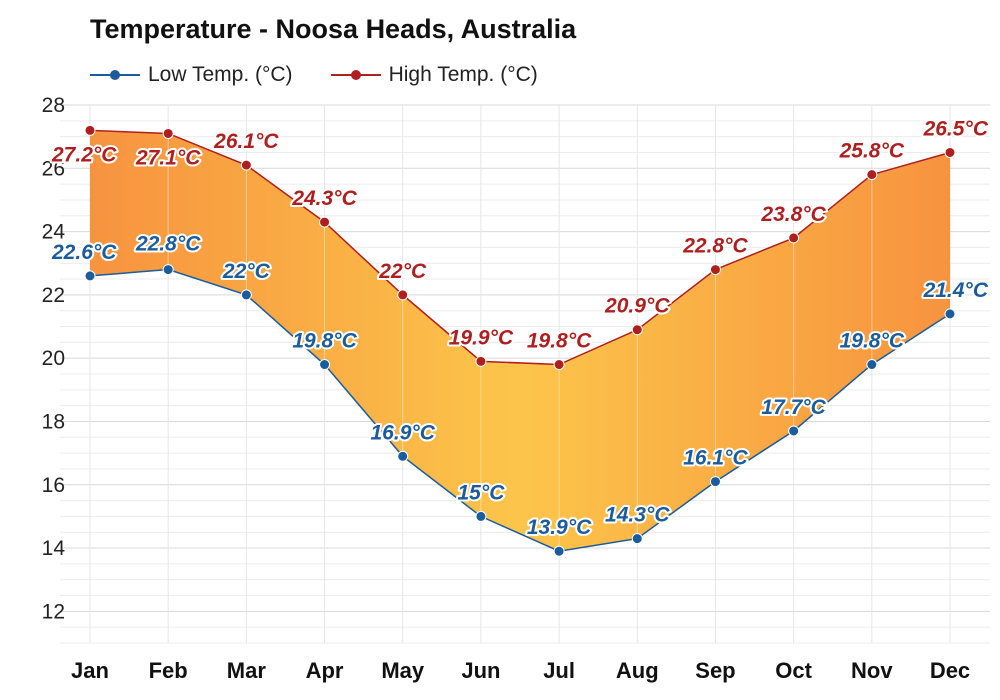 This screenshot has height=700, width=1000. What do you see at coordinates (403, 670) in the screenshot?
I see `x-tick-label: May` at bounding box center [403, 670].